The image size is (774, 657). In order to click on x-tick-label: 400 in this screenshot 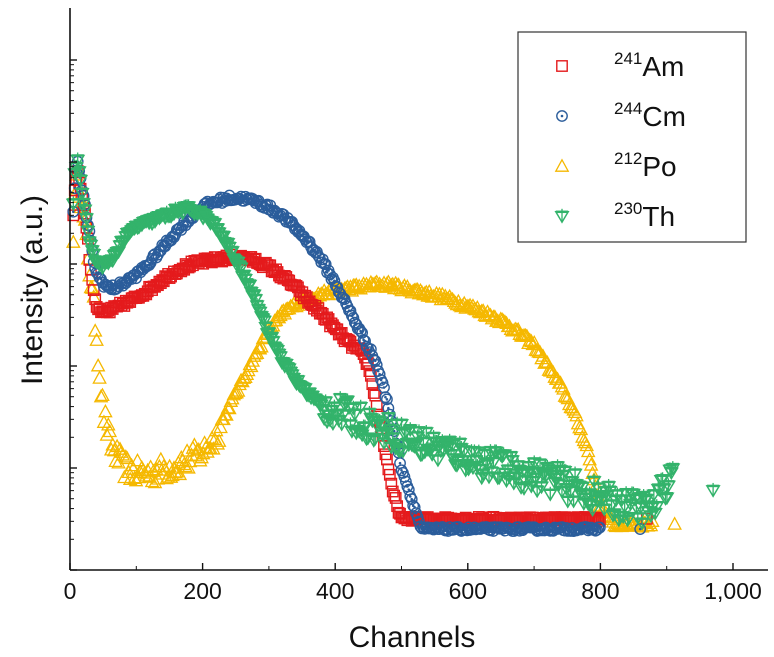, I will do `click(335, 591)`.